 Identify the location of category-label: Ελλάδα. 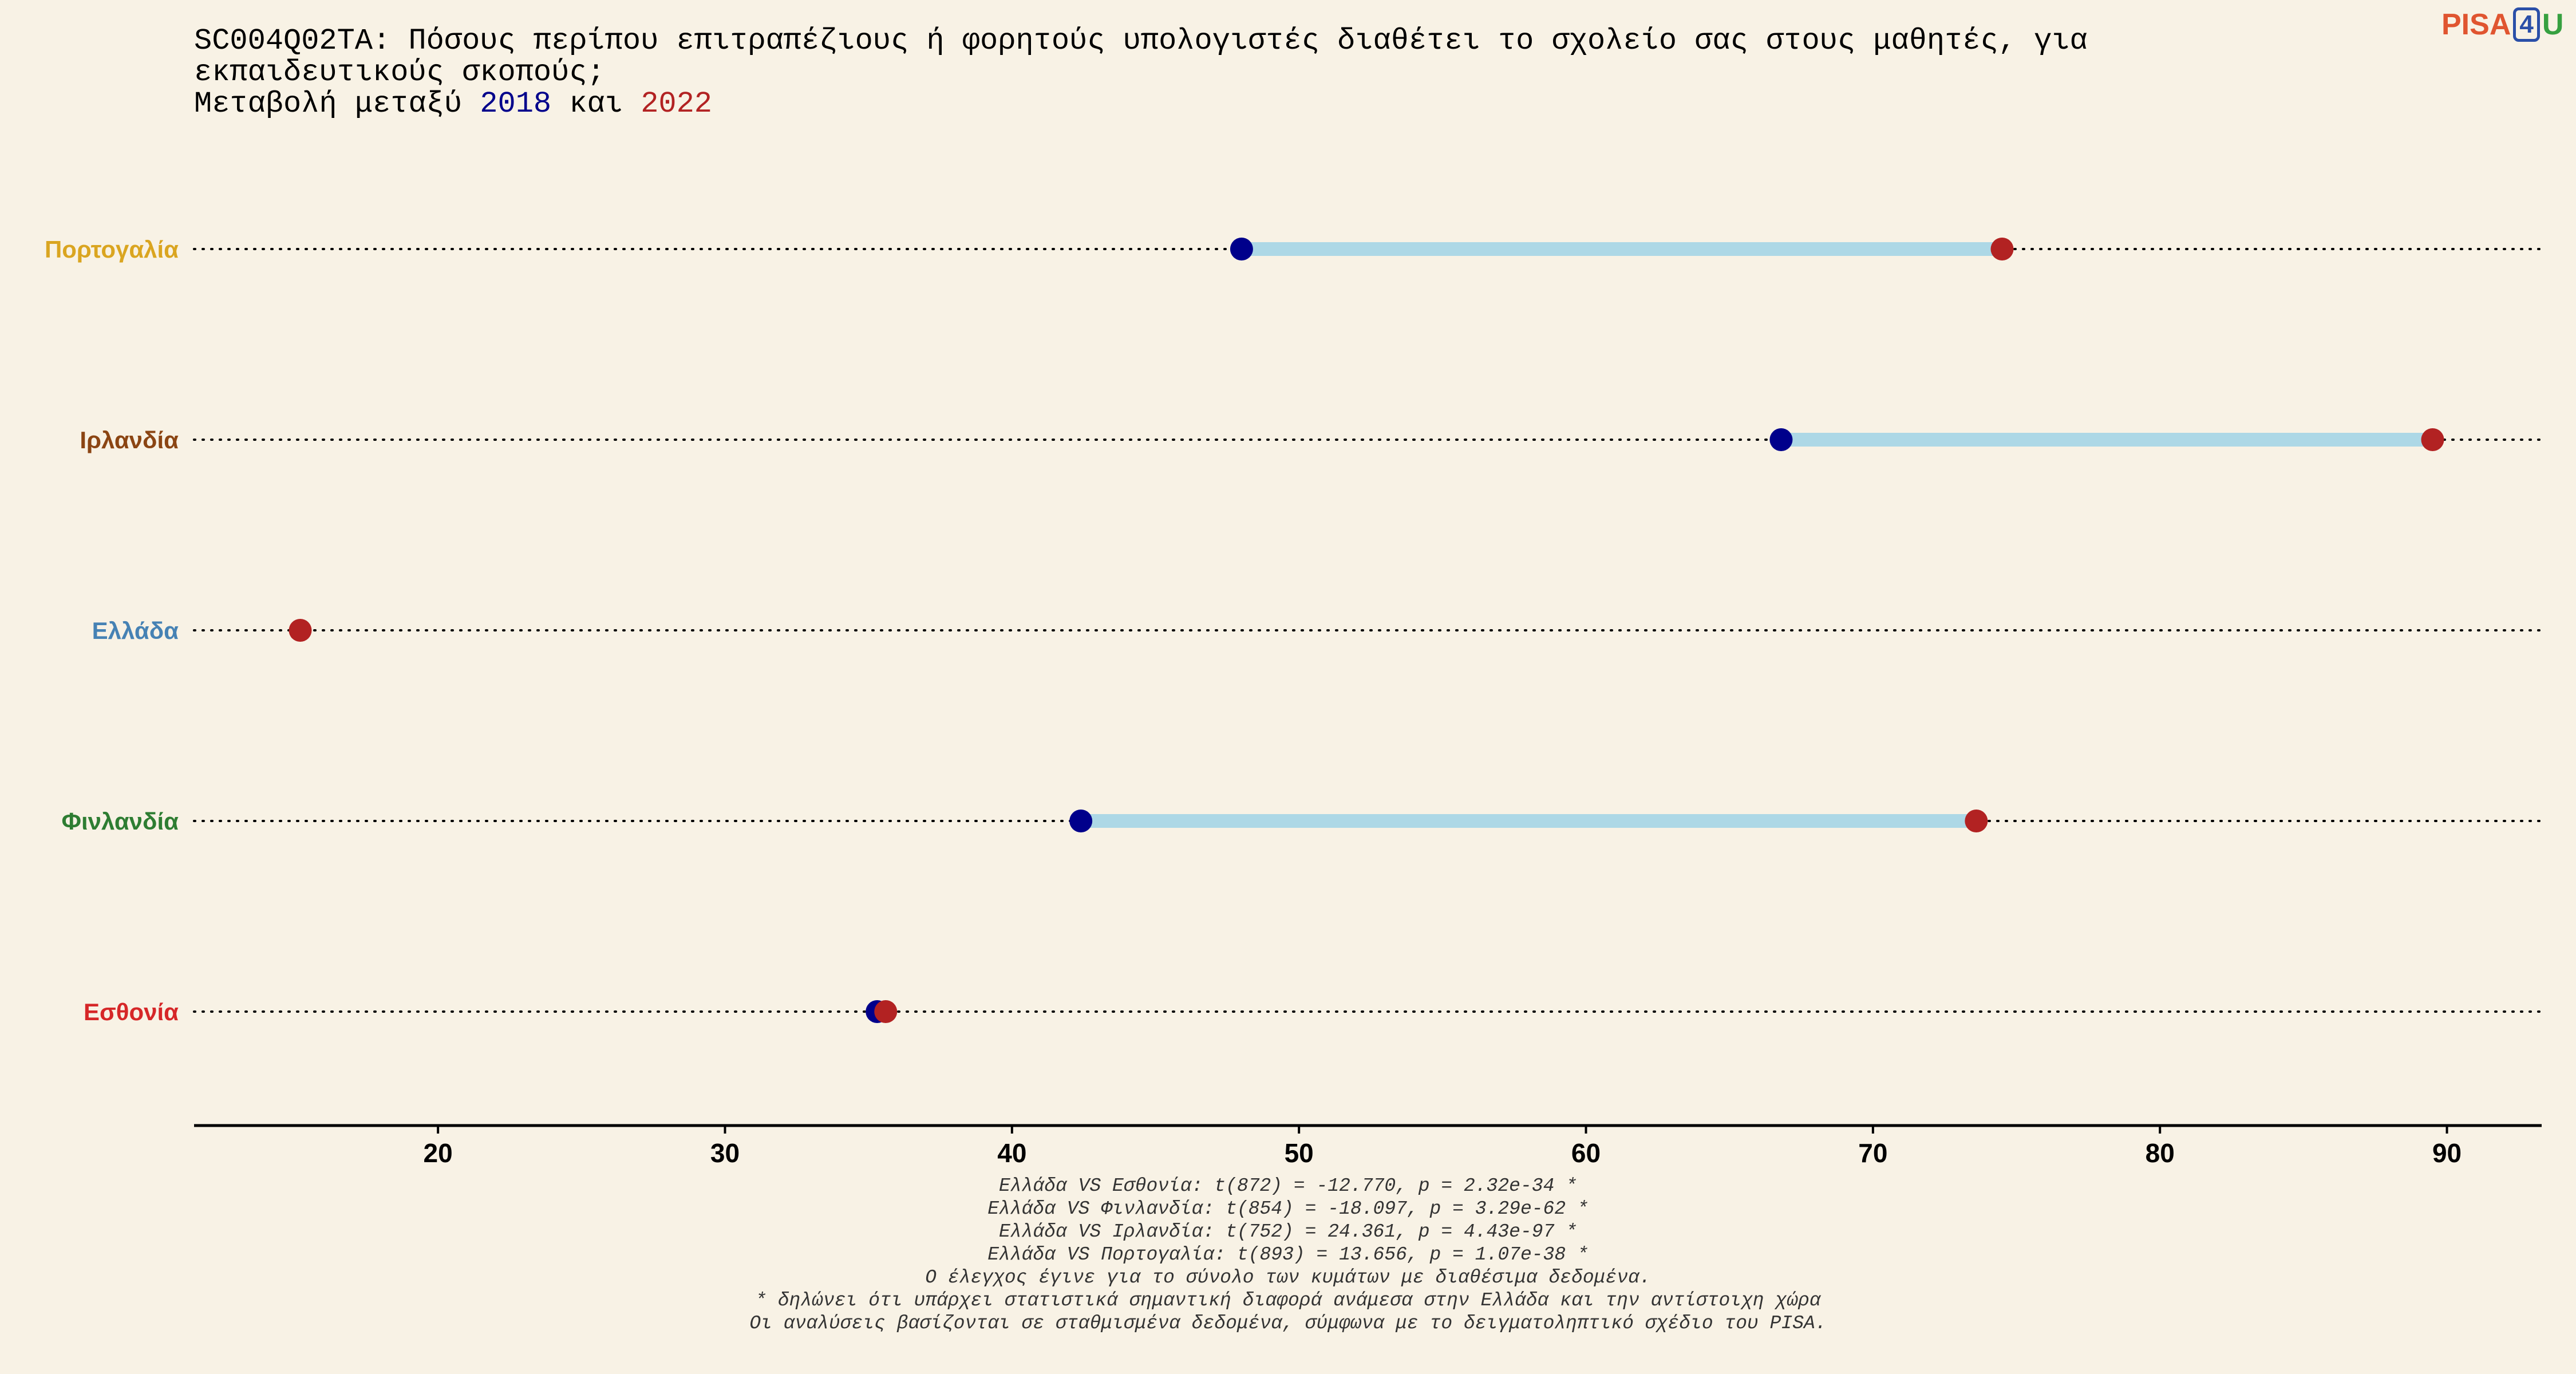
(135, 630).